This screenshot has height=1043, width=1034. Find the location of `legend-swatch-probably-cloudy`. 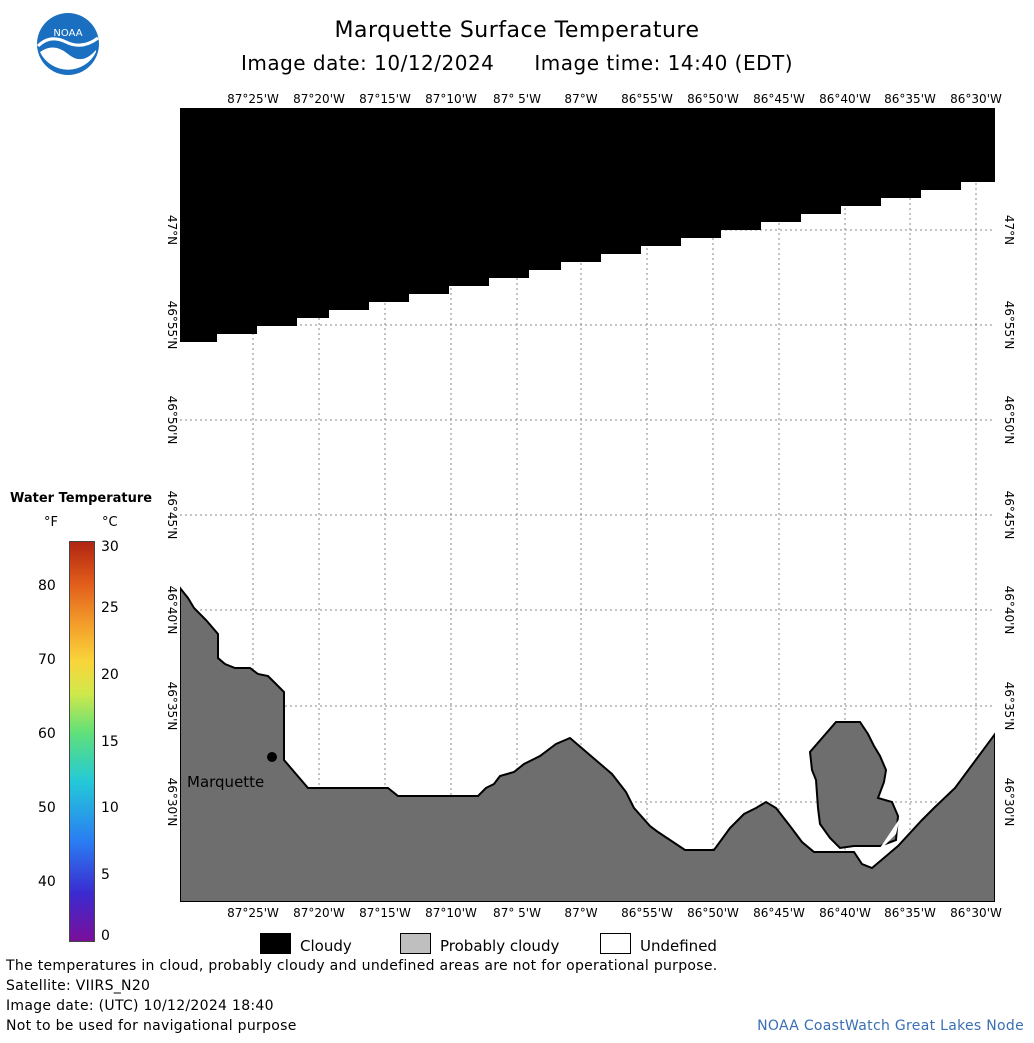

legend-swatch-probably-cloudy is located at coordinates (415, 943).